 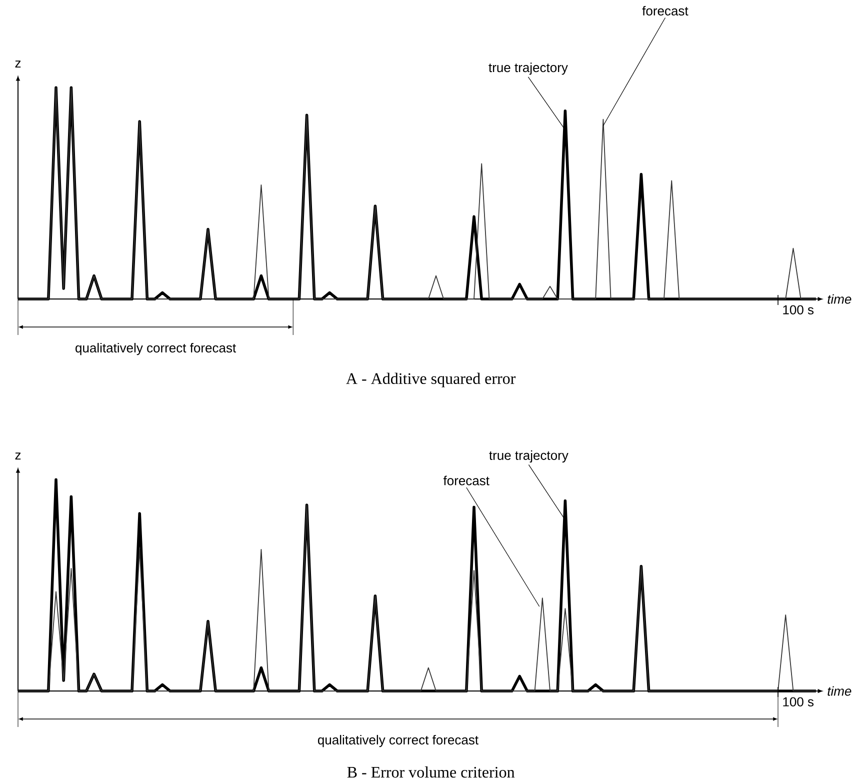 I want to click on text: B - Error volume criterion, so click(x=431, y=772).